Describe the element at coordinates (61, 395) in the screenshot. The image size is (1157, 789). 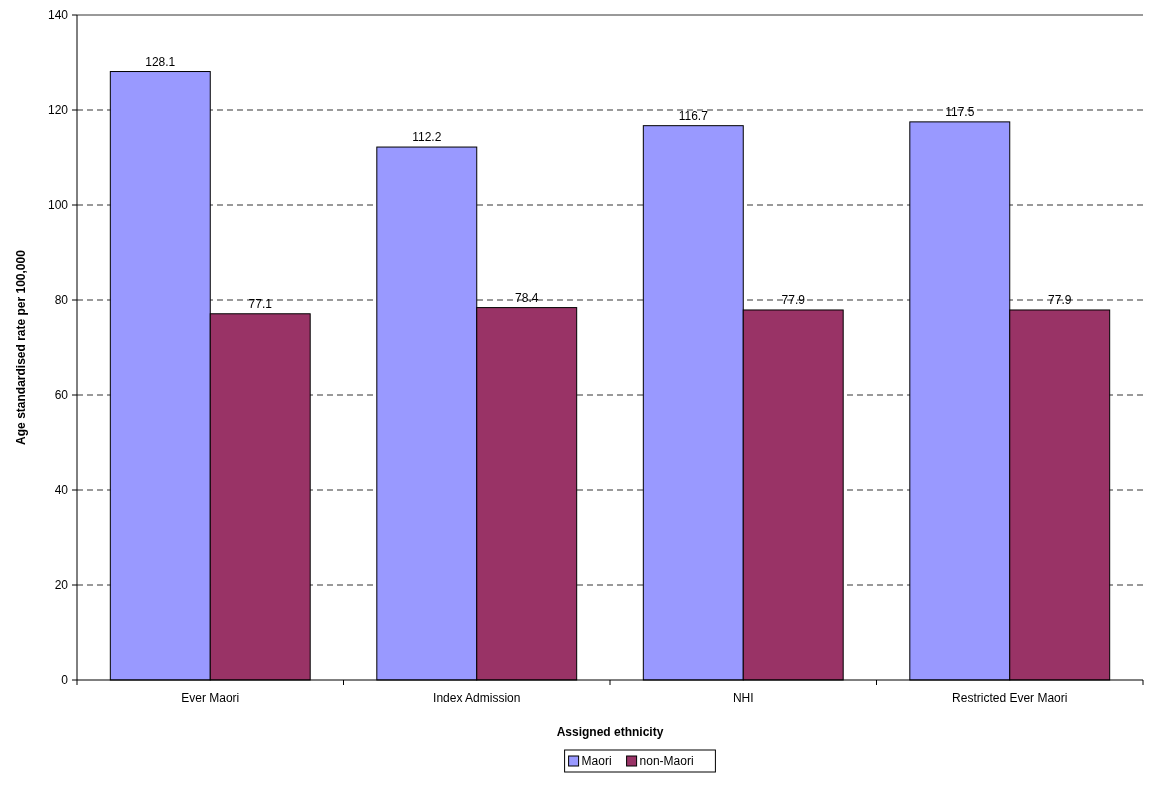
I see `y-tick-label: 60` at that location.